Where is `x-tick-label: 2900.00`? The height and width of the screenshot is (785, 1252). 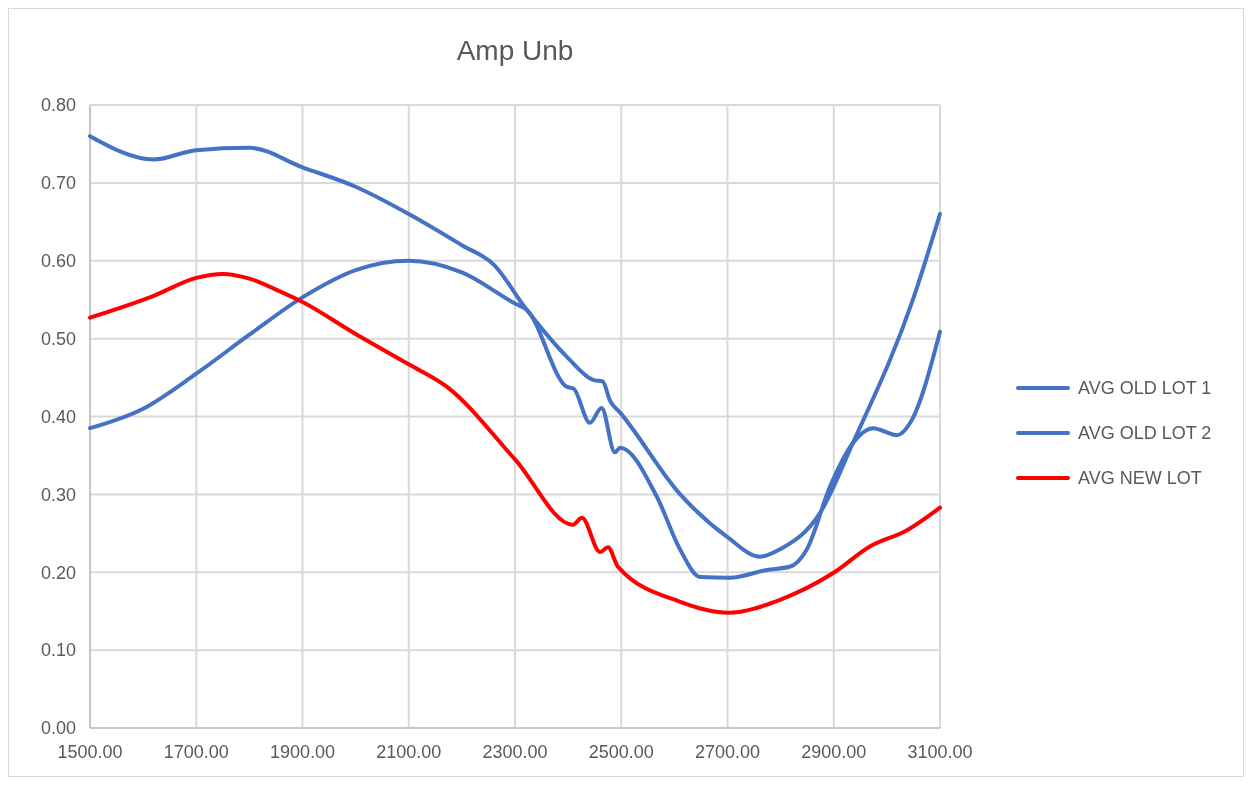 x-tick-label: 2900.00 is located at coordinates (834, 752).